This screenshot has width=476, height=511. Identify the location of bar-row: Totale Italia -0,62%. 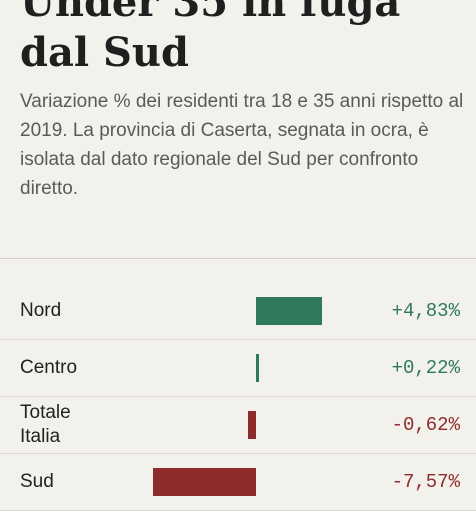
(238, 425).